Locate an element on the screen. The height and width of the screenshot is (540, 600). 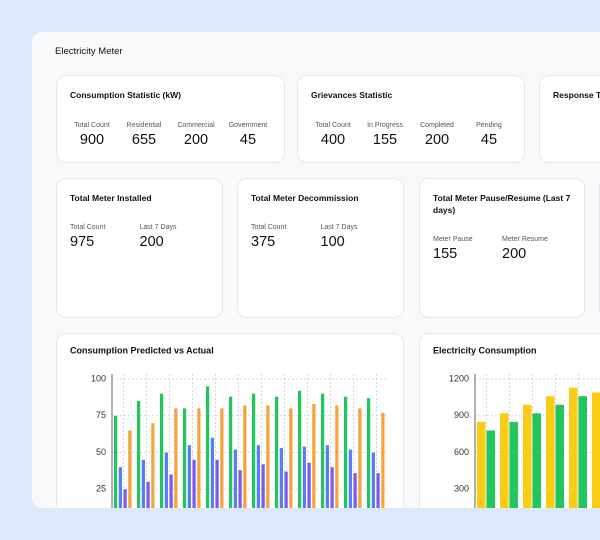
stat-item: Total Count 375 is located at coordinates (286, 237).